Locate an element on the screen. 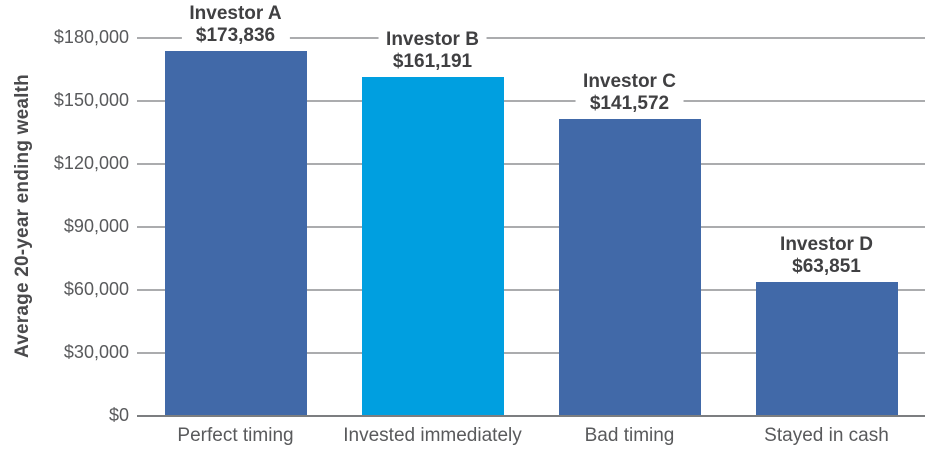 The width and height of the screenshot is (936, 465). bar-annotation: Investor C $141,572 is located at coordinates (629, 93).